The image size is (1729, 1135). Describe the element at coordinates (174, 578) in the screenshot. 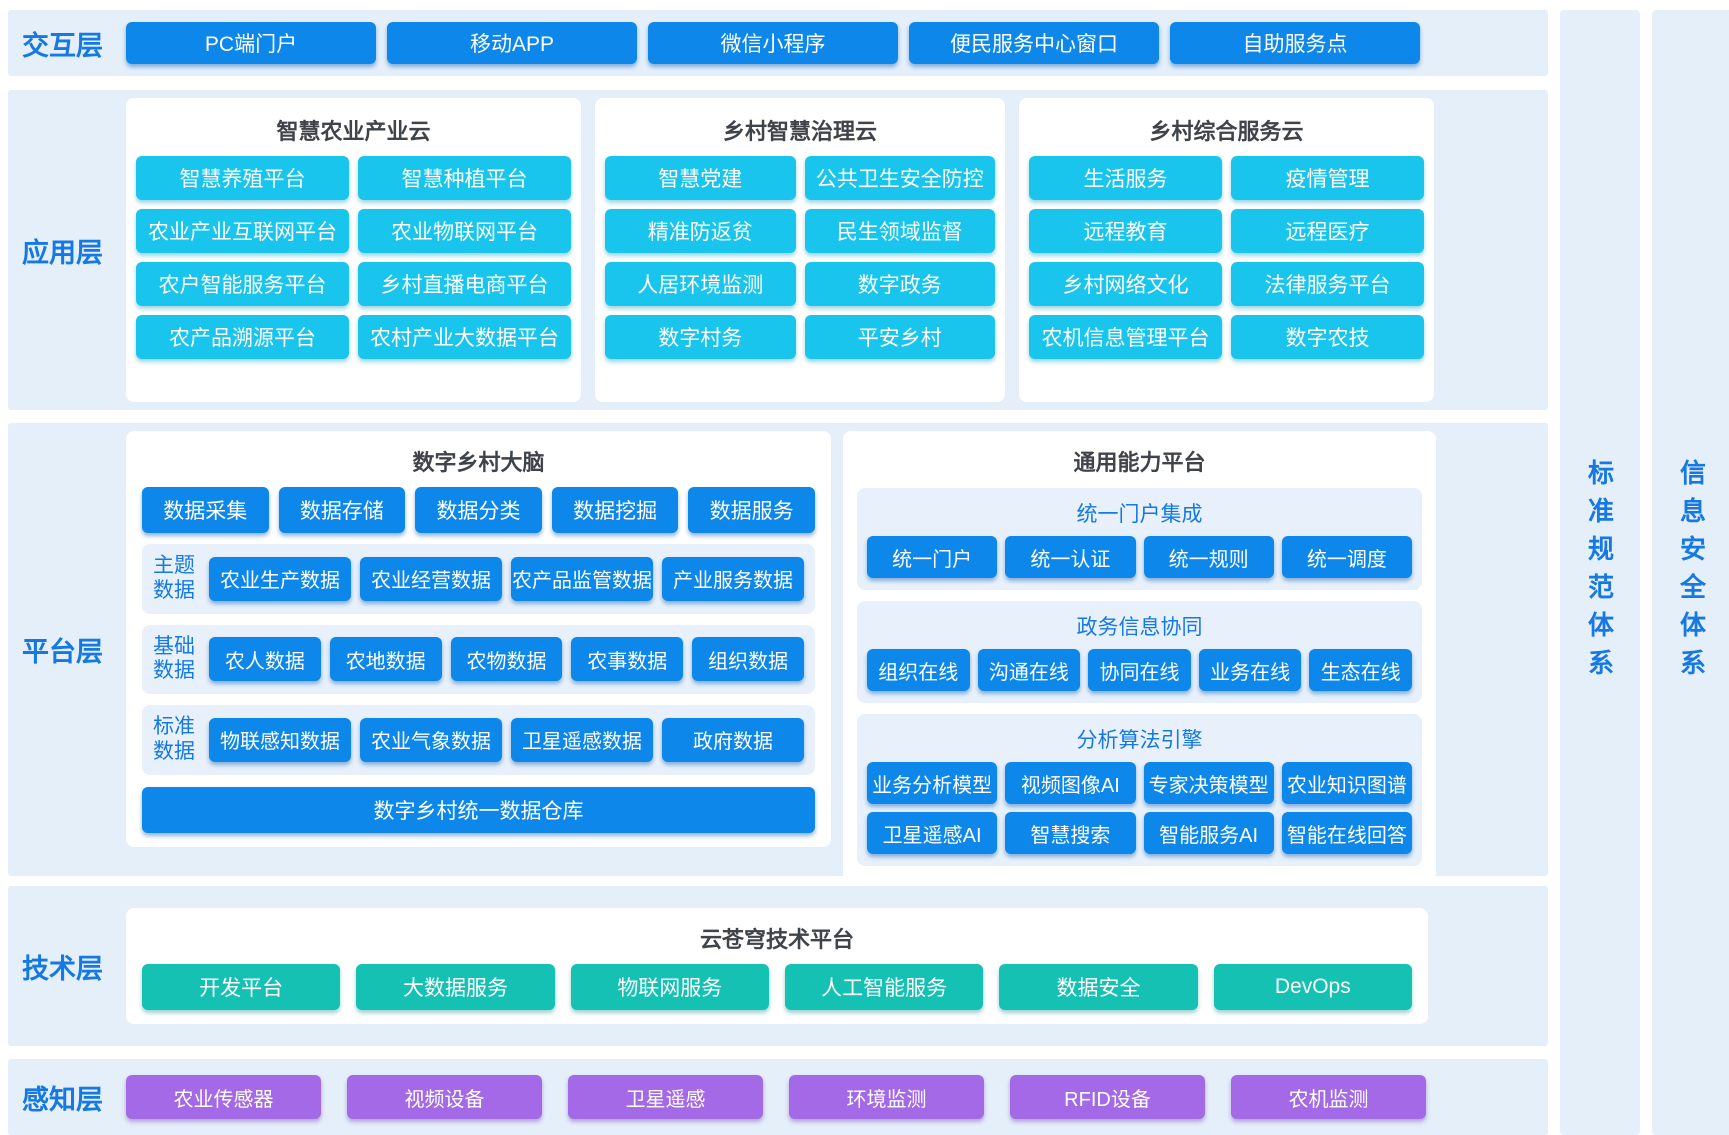

I see `data-group-label: 主题数据` at that location.